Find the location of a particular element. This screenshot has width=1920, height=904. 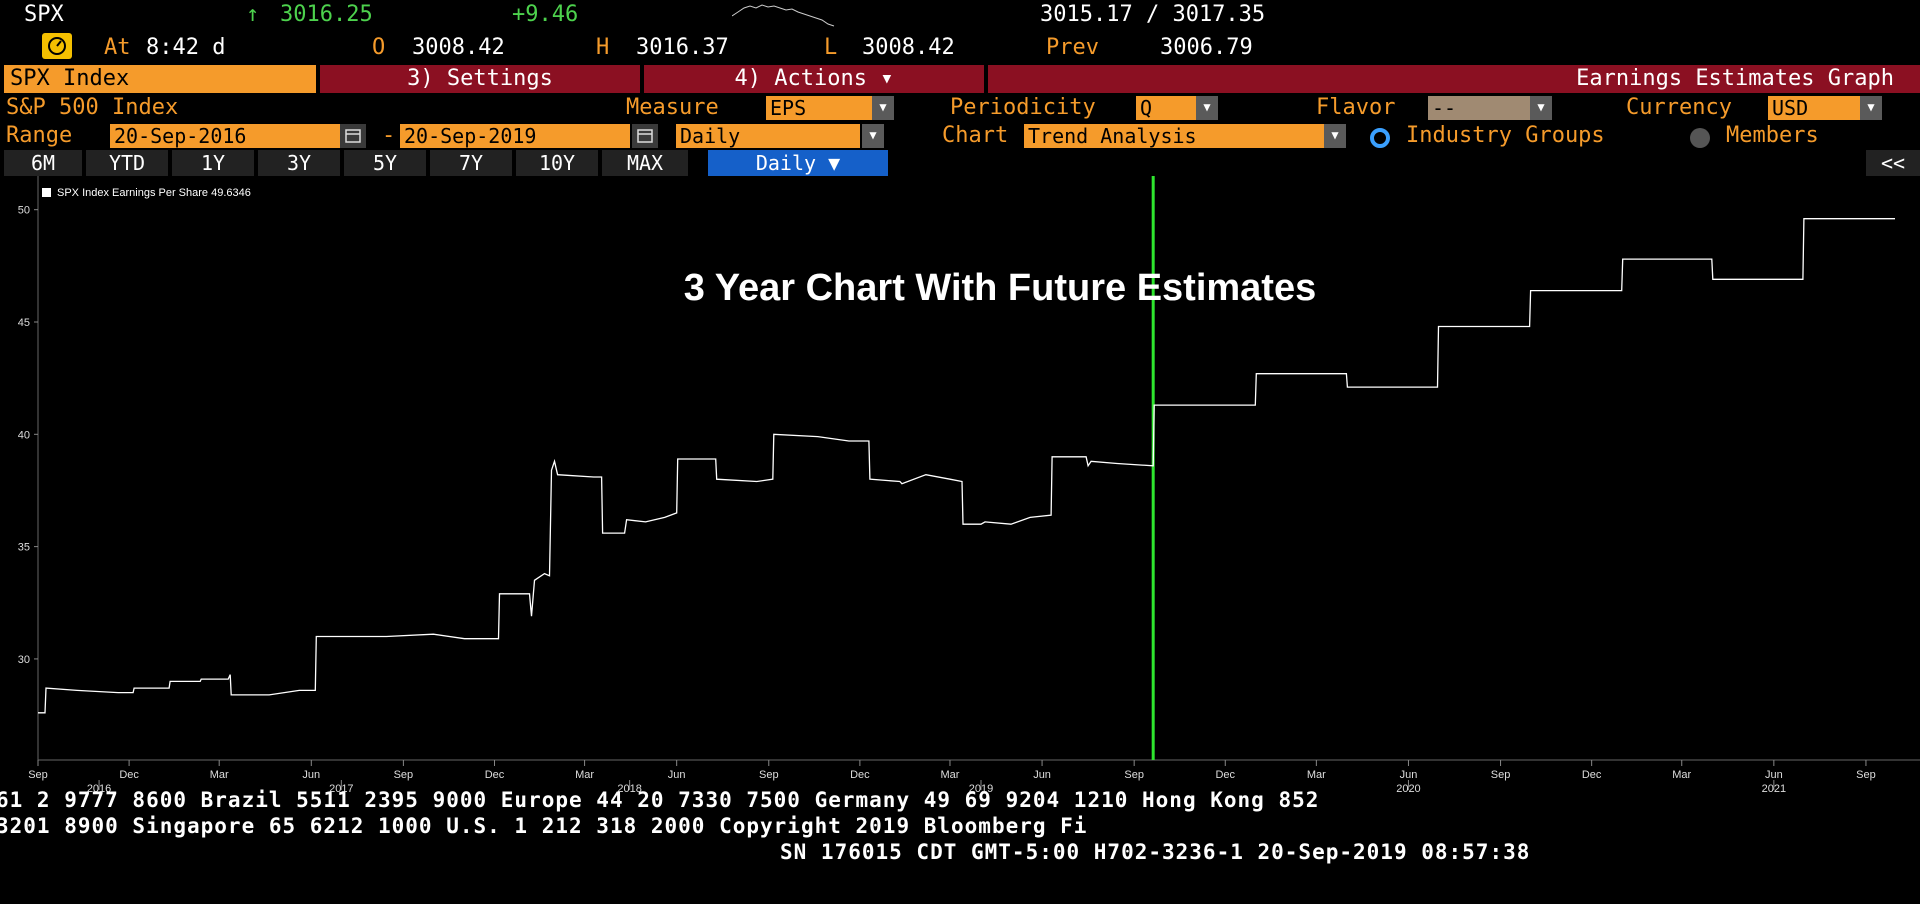

bid-ask: 3015.17 / 3017.35 is located at coordinates (1153, 14).